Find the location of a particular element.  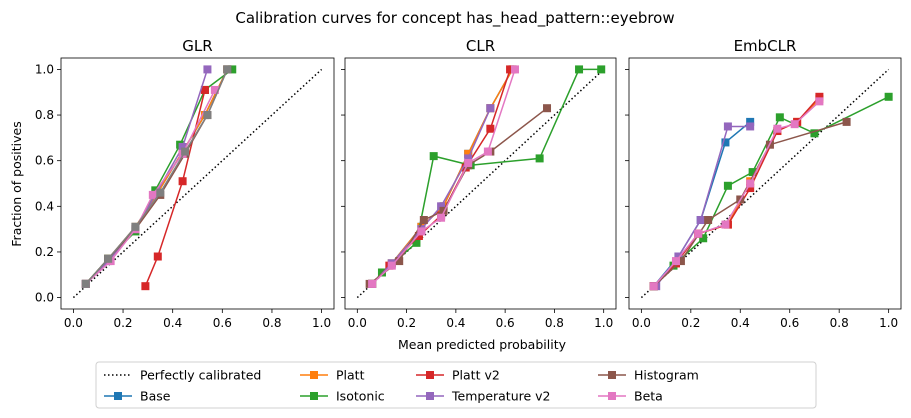

legend-entry-histogram: Histogram is located at coordinates (648, 375).